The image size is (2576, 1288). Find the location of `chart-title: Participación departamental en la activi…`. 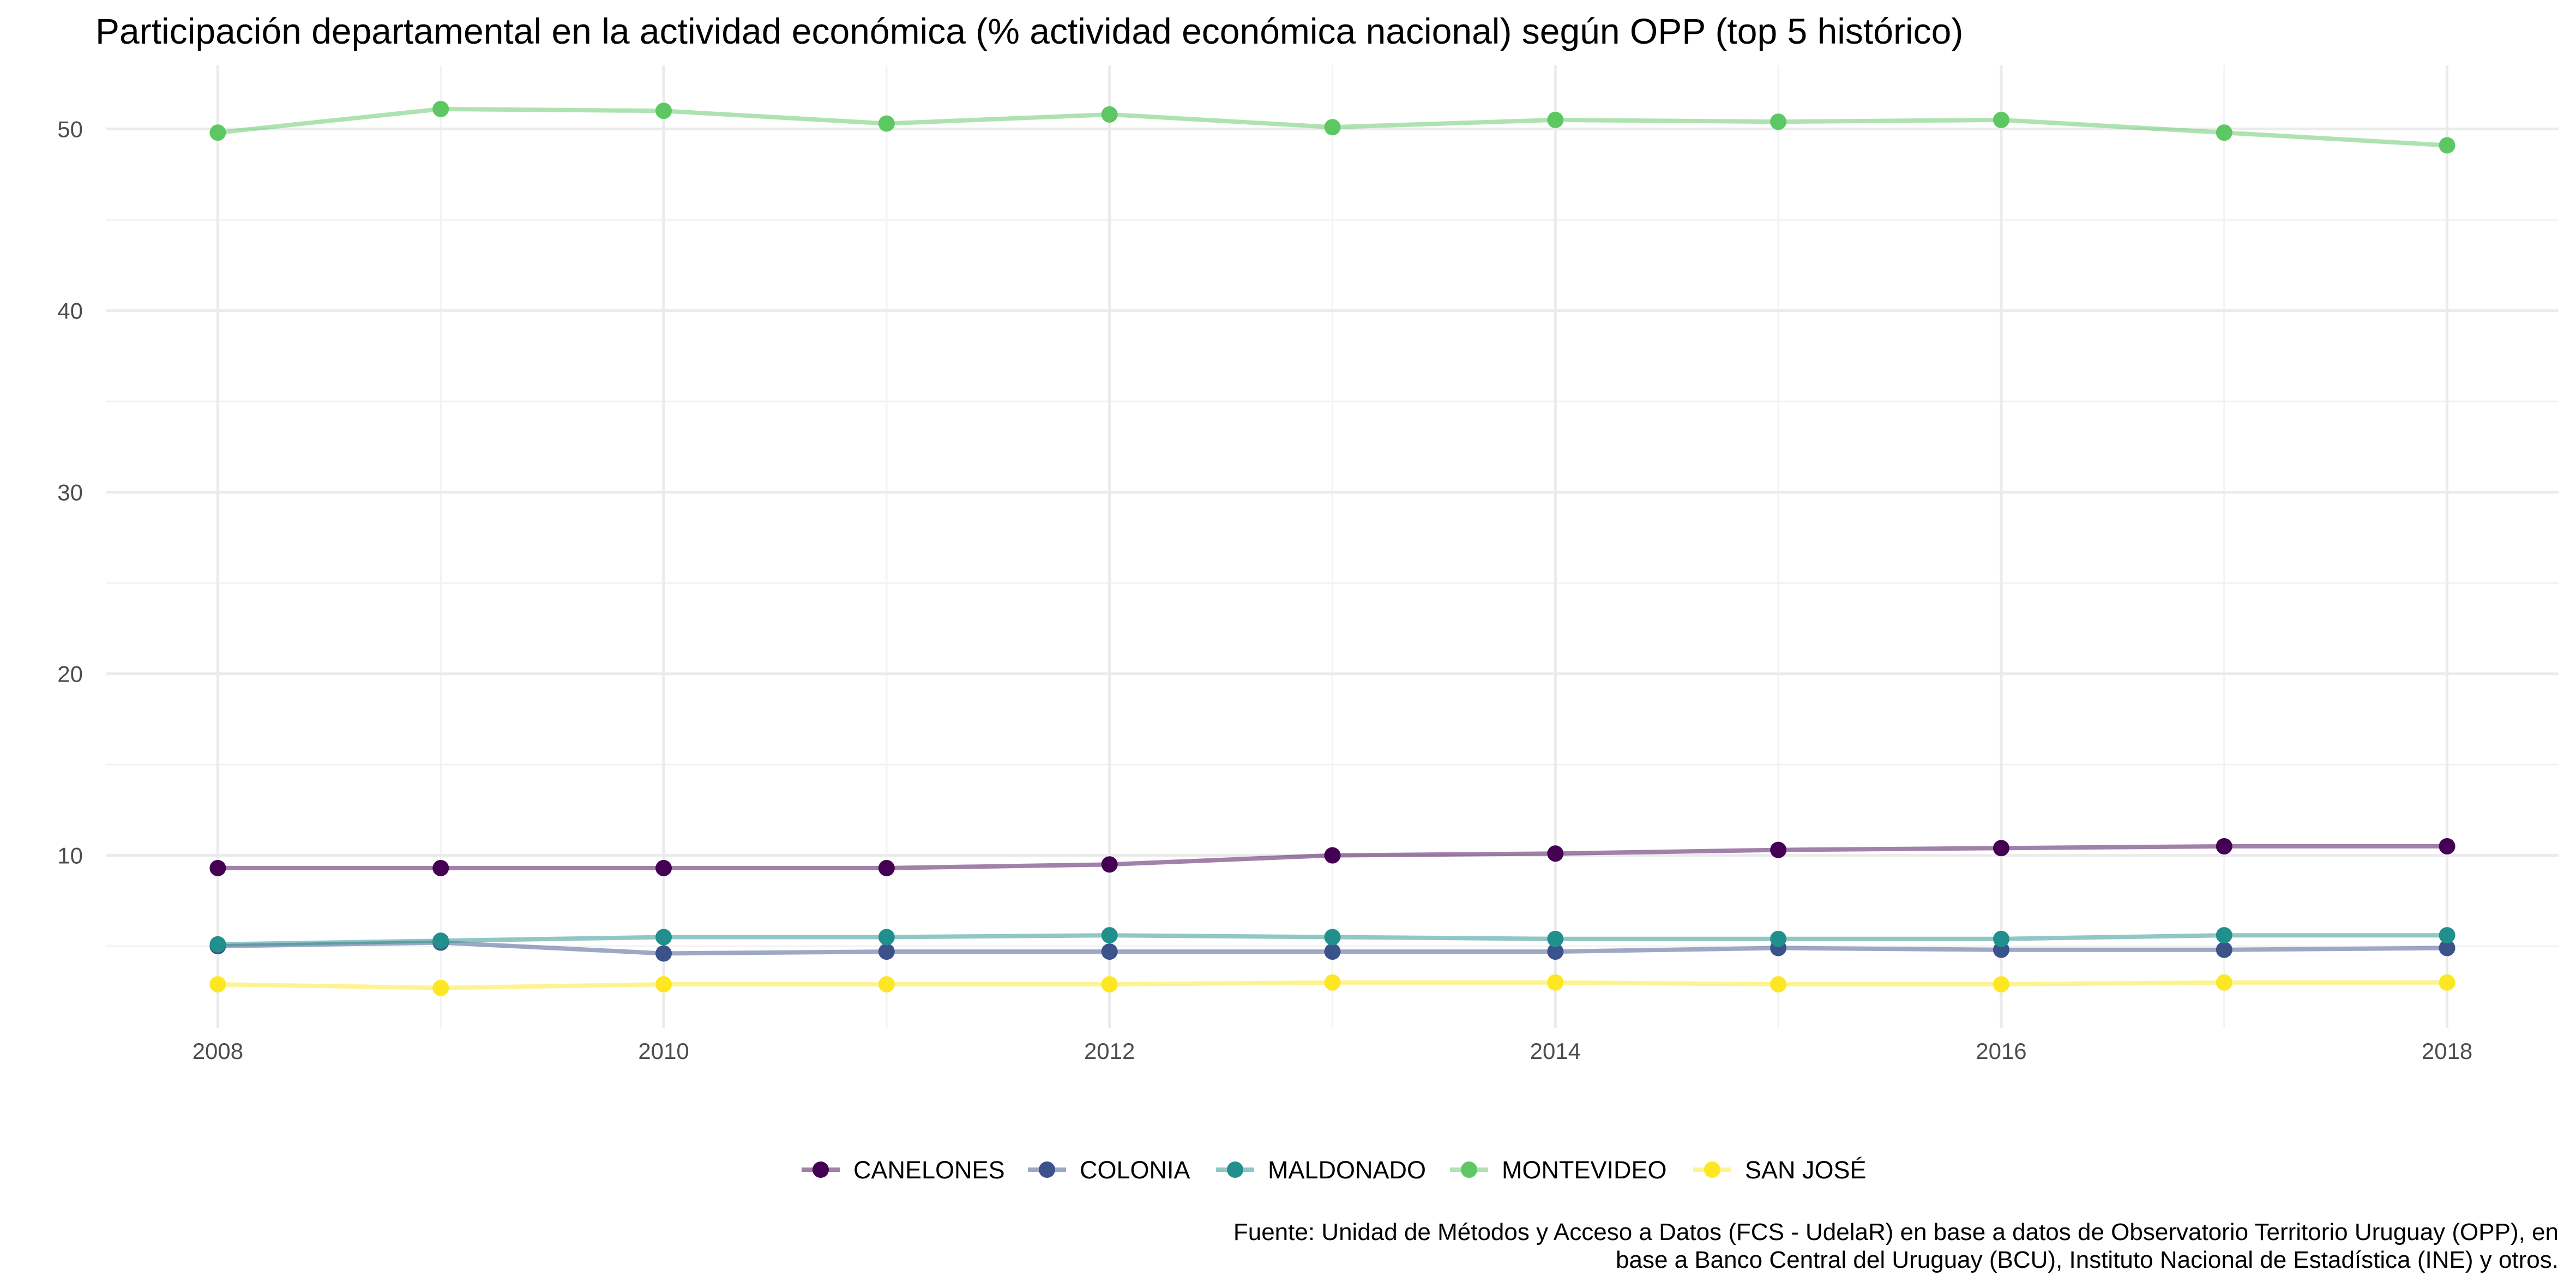

chart-title: Participación departamental en la activi… is located at coordinates (1029, 31).